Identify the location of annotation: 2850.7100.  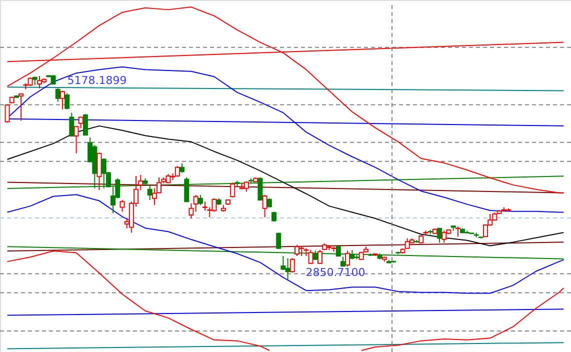
(336, 272).